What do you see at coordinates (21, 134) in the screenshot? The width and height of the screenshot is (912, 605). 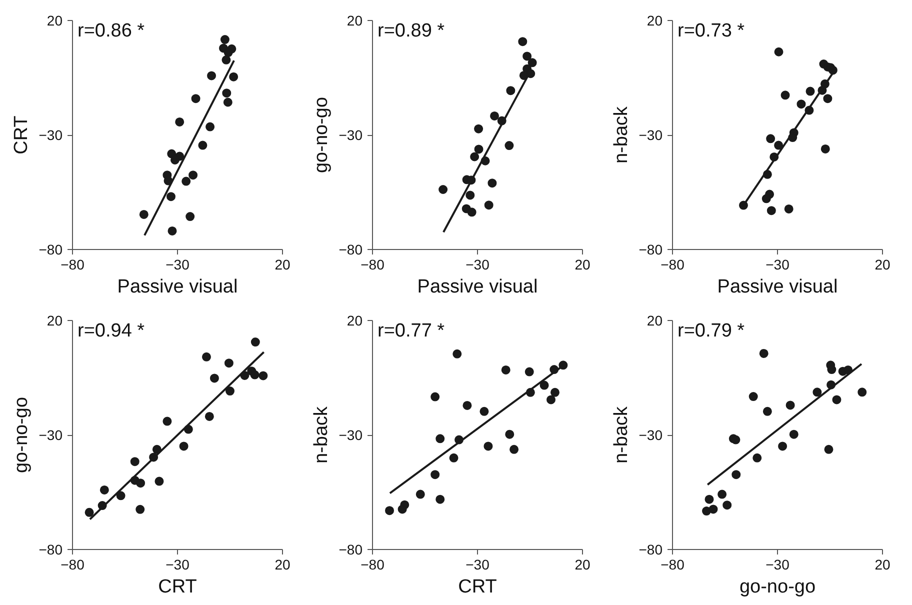 I see `y-axis-title: CRT` at bounding box center [21, 134].